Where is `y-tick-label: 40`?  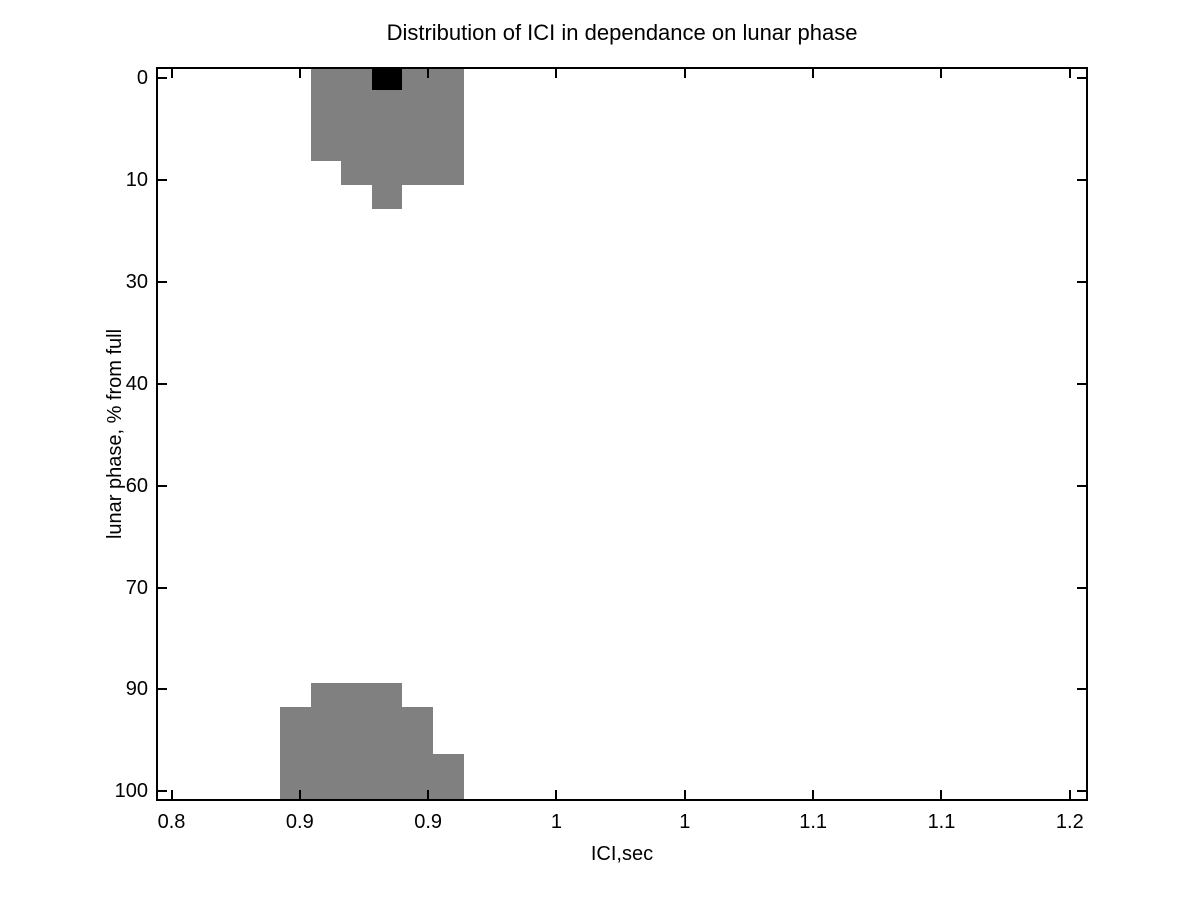
y-tick-label: 40 is located at coordinates (136, 383).